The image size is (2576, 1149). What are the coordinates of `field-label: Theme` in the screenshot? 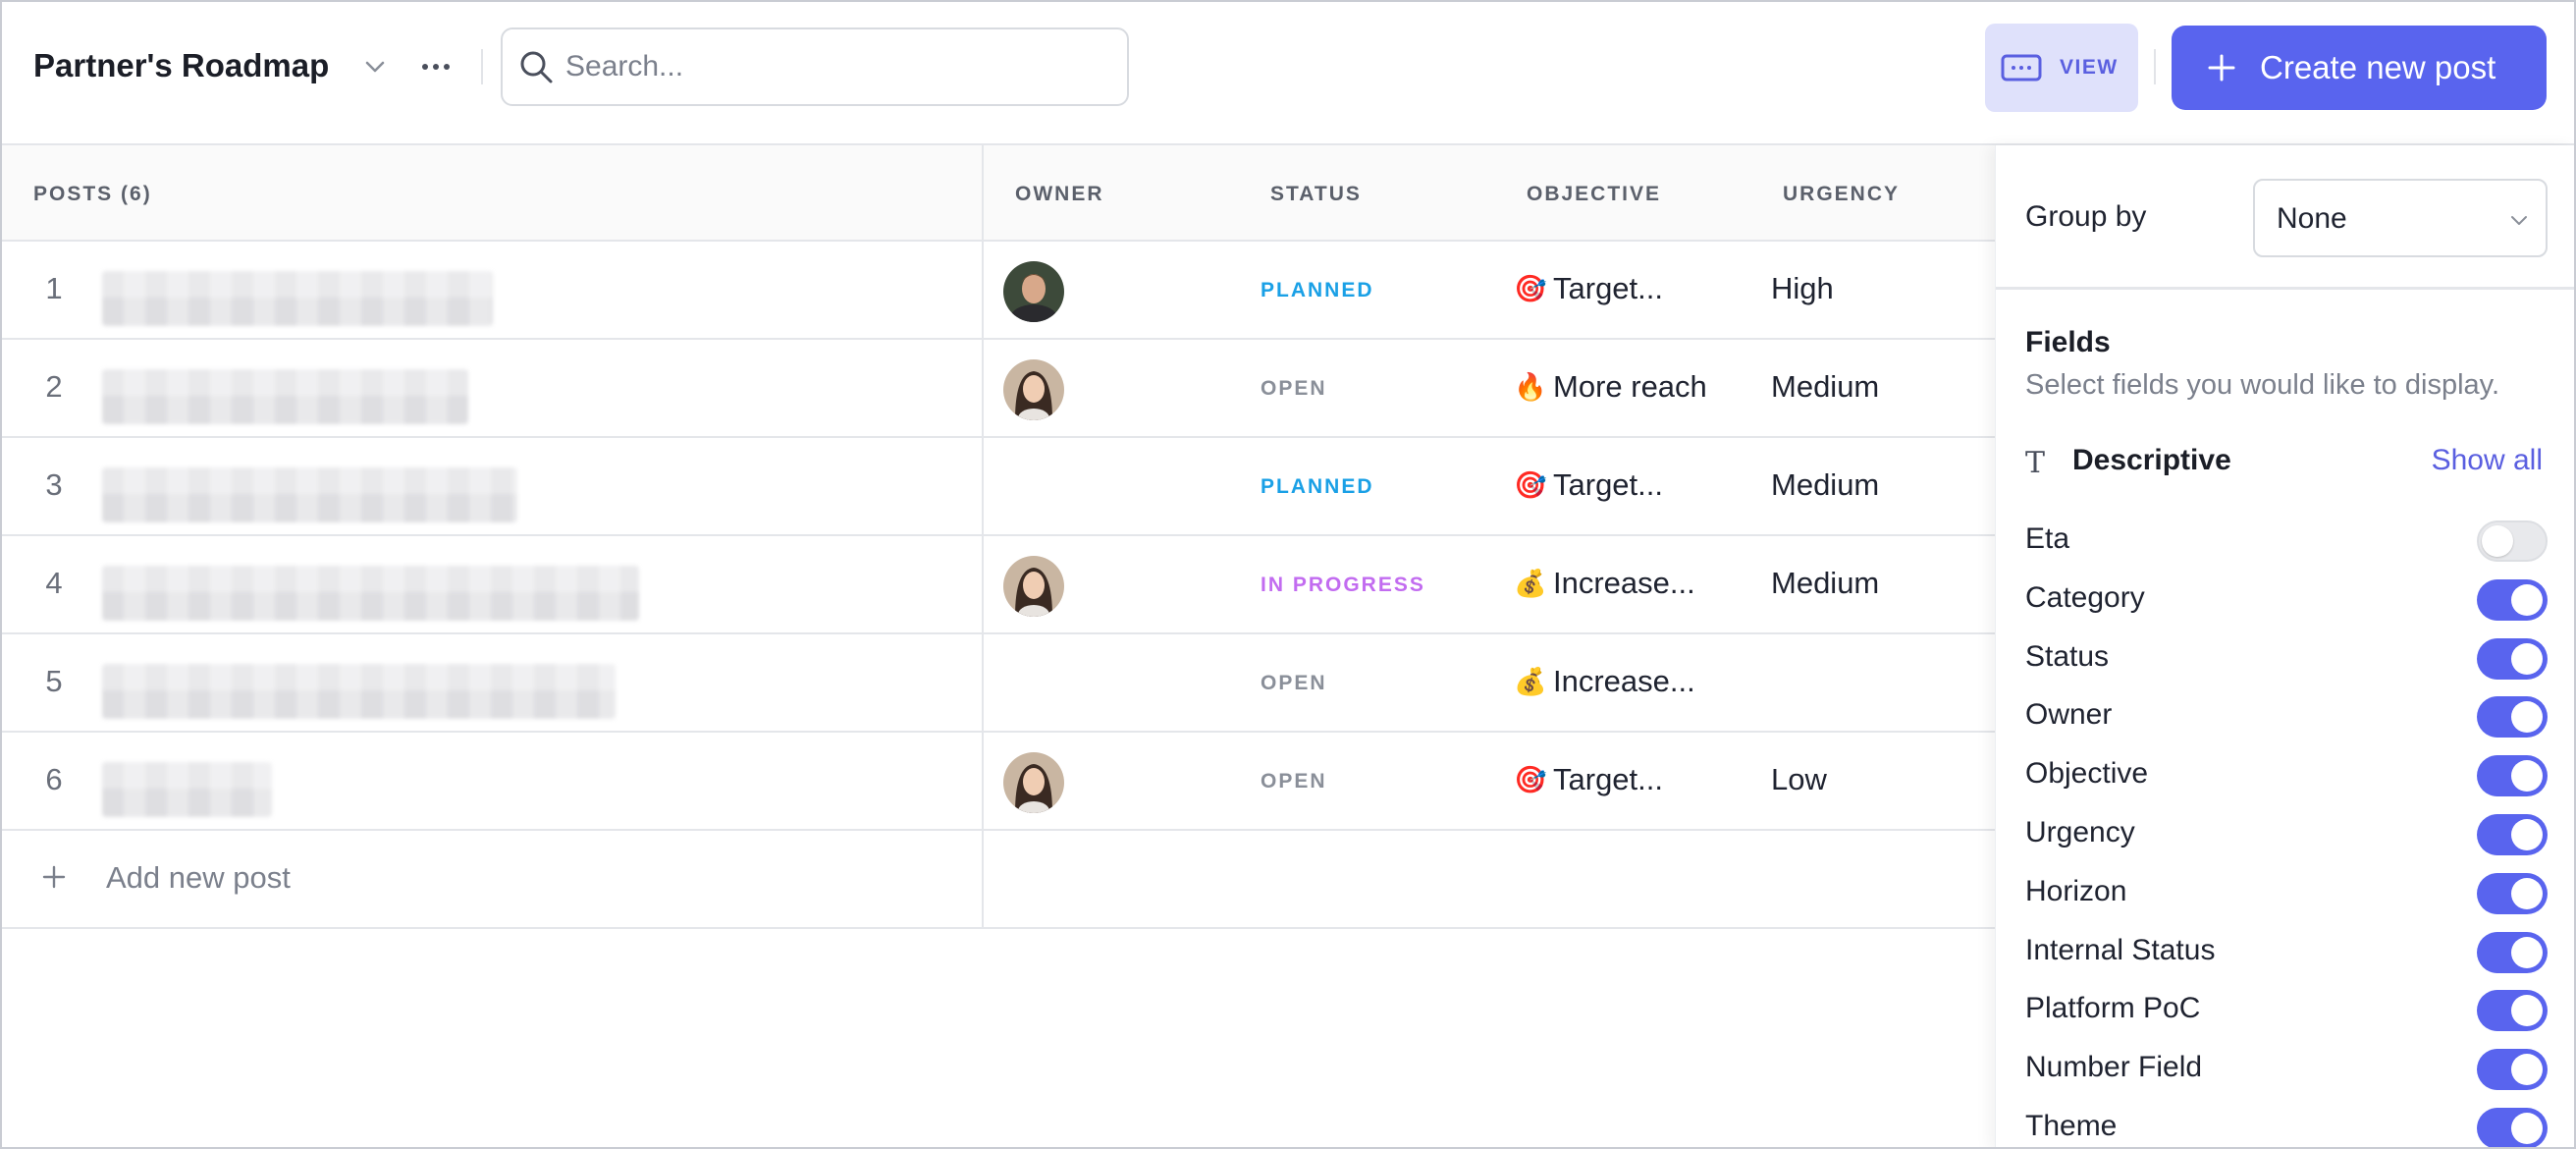 It's located at (2071, 1126).